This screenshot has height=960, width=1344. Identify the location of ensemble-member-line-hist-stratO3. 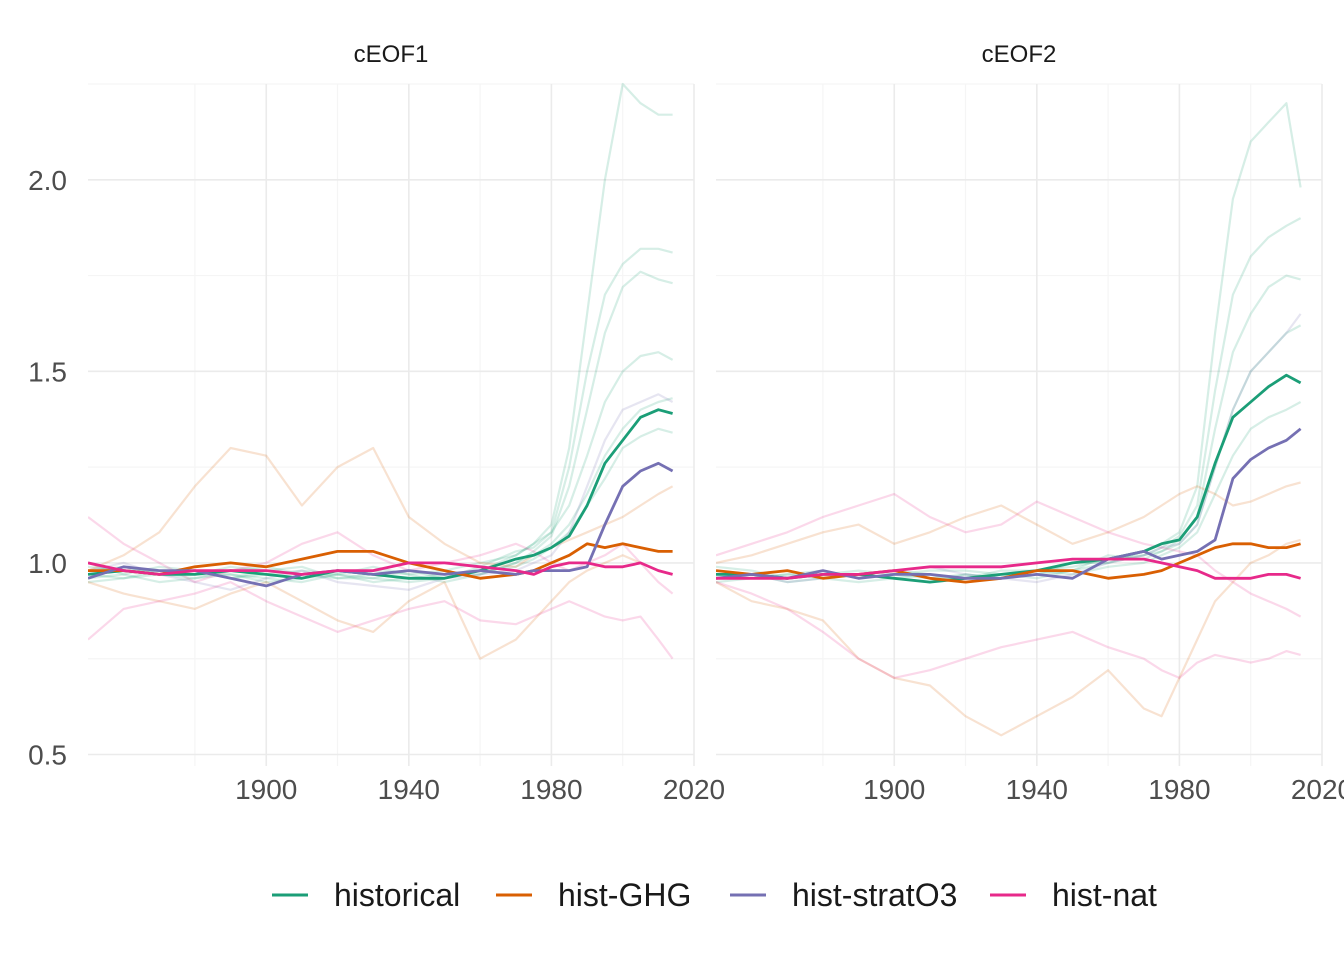
(381, 492).